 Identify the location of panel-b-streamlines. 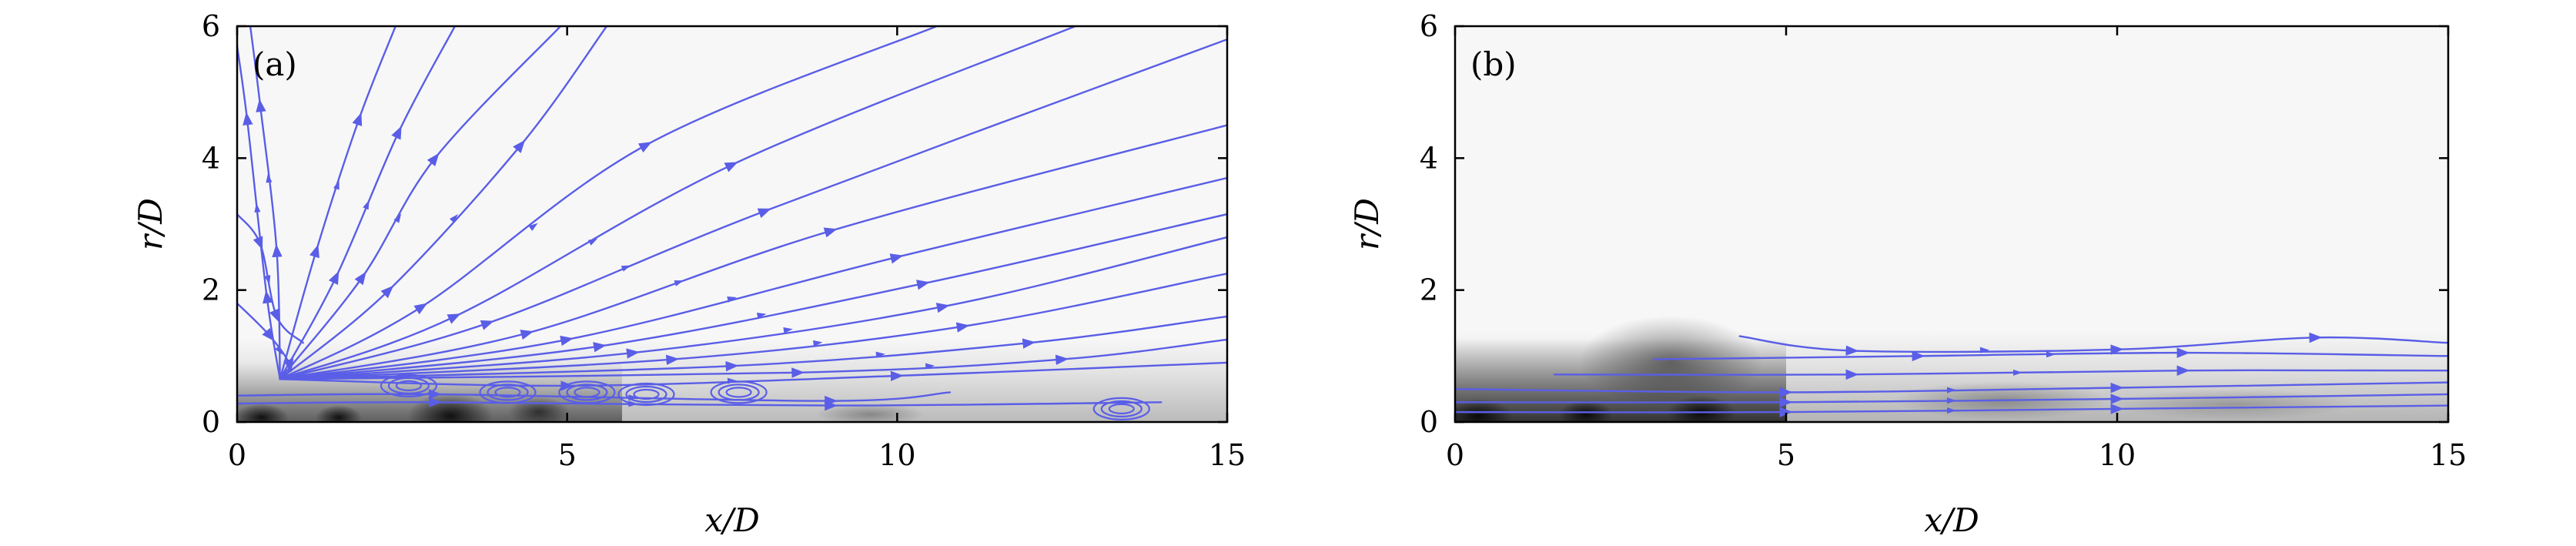
(1952, 374).